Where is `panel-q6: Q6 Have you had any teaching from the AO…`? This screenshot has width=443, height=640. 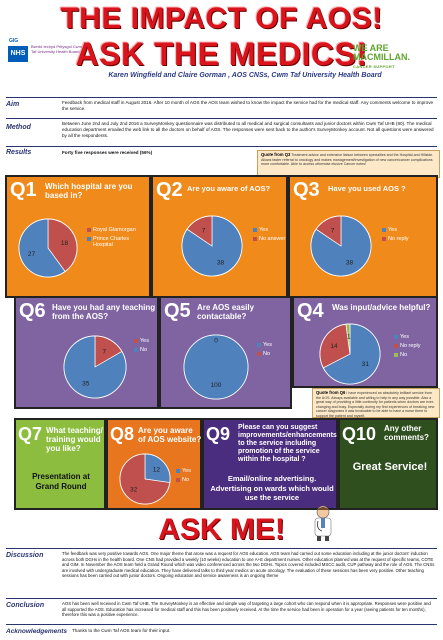 panel-q6: Q6 Have you had any teaching from the AO… is located at coordinates (86, 352).